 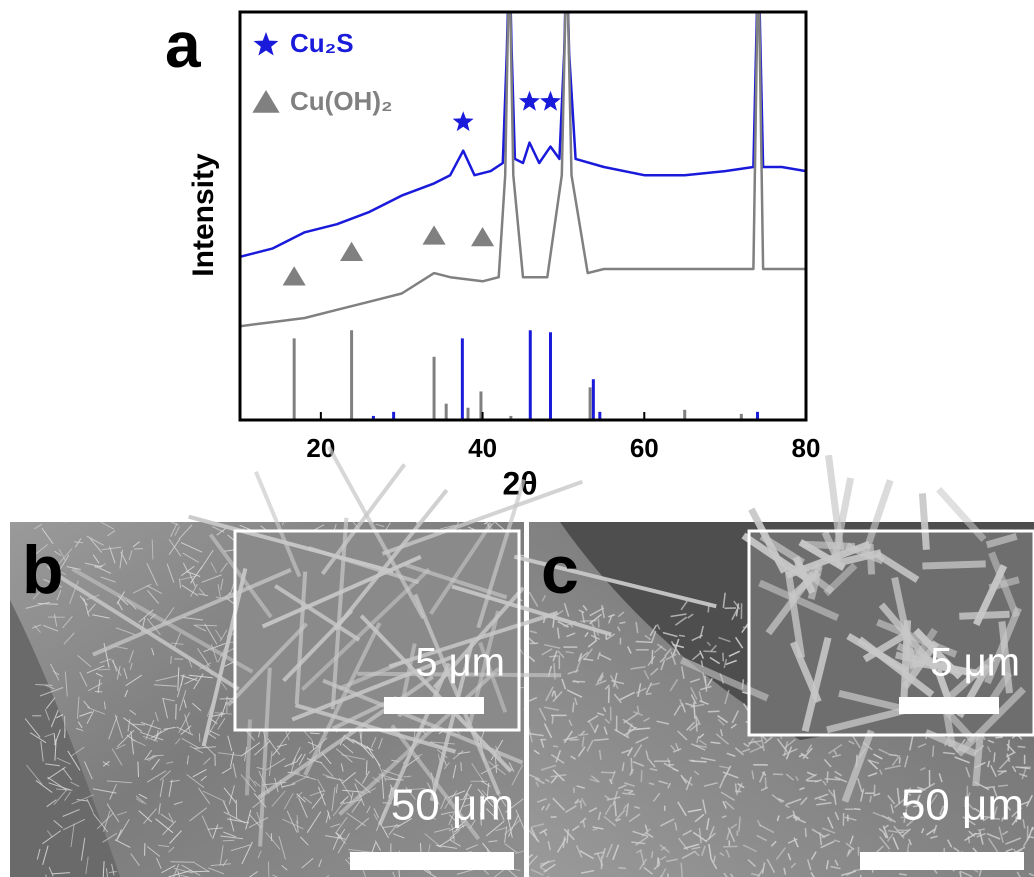 What do you see at coordinates (962, 805) in the screenshot?
I see `scale-label: 50 μm` at bounding box center [962, 805].